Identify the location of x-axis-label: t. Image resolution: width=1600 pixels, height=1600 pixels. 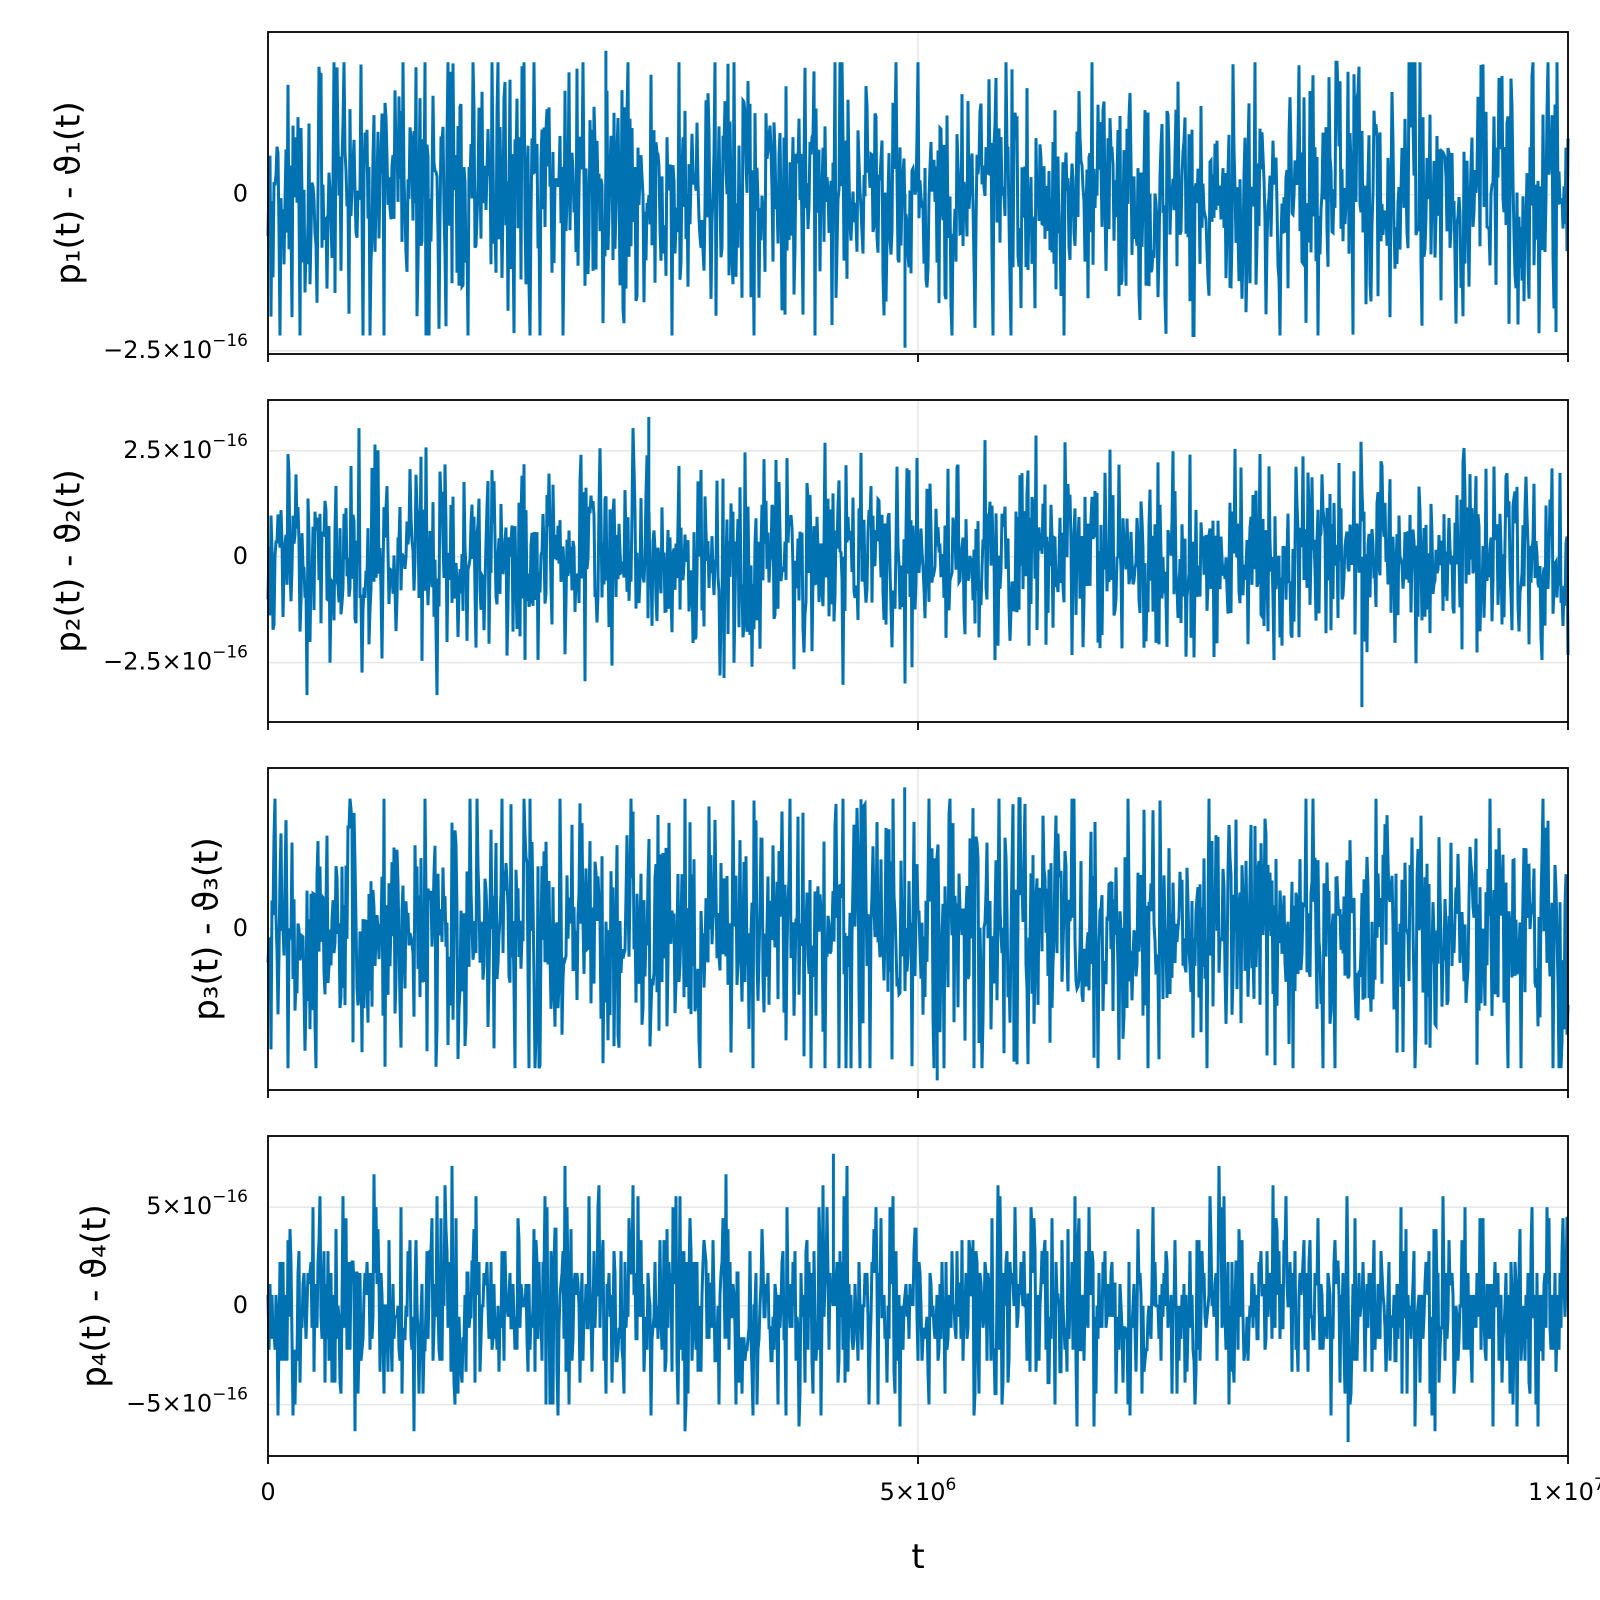
(917, 1557).